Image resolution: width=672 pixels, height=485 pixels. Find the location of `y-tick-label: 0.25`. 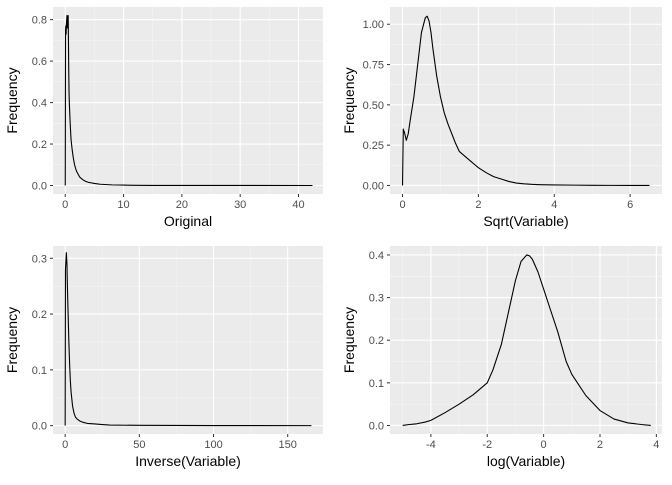

y-tick-label: 0.25 is located at coordinates (373, 146).